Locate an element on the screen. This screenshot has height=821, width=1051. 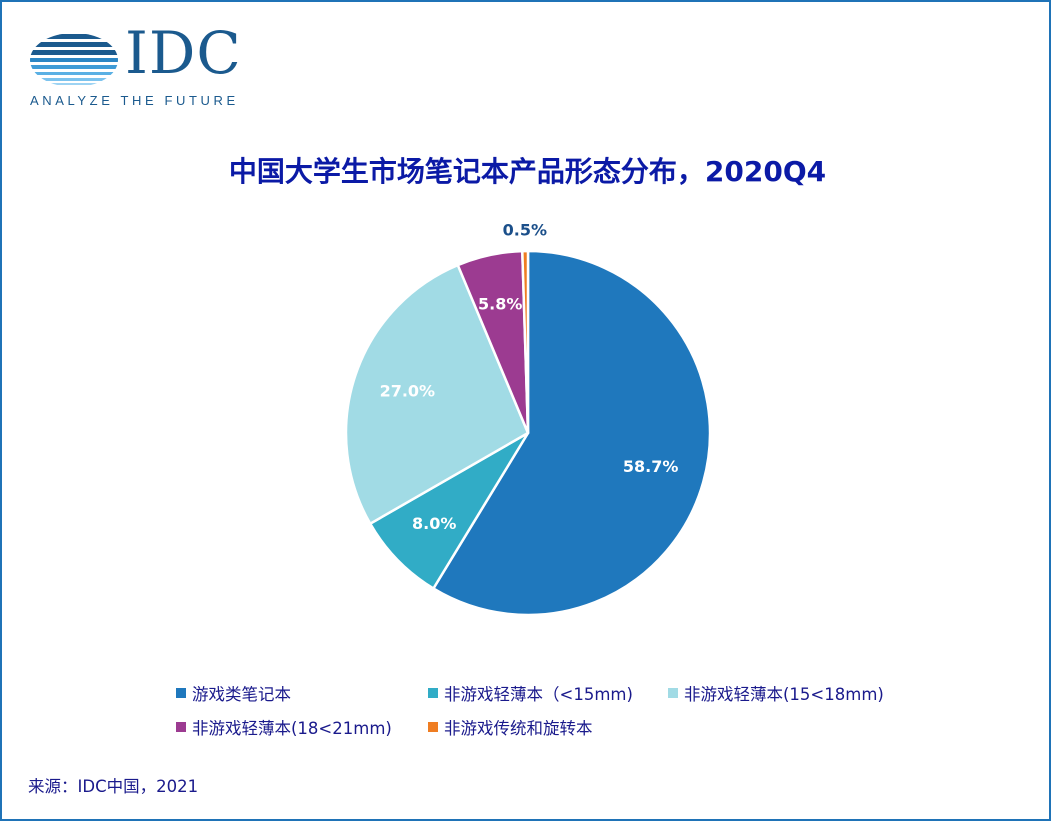
legend-item-5: 非游戏传统和旋转本 is located at coordinates (548, 727).